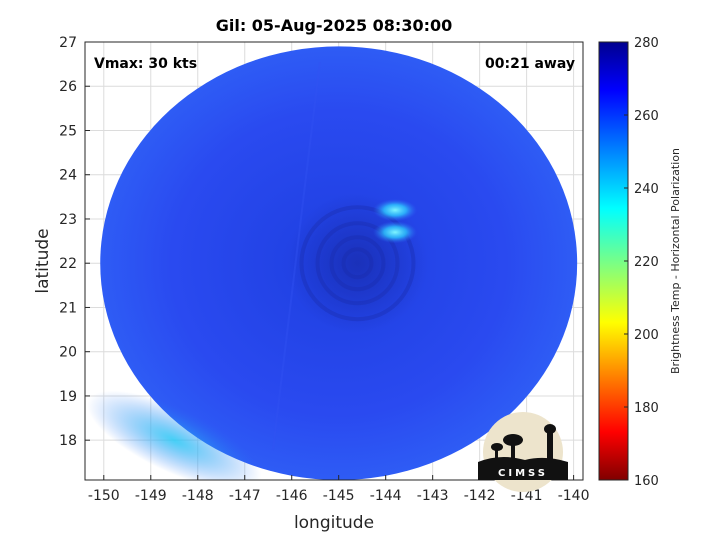 The height and width of the screenshot is (544, 720). Describe the element at coordinates (174, 435) in the screenshot. I see `warm-edge-region` at that location.